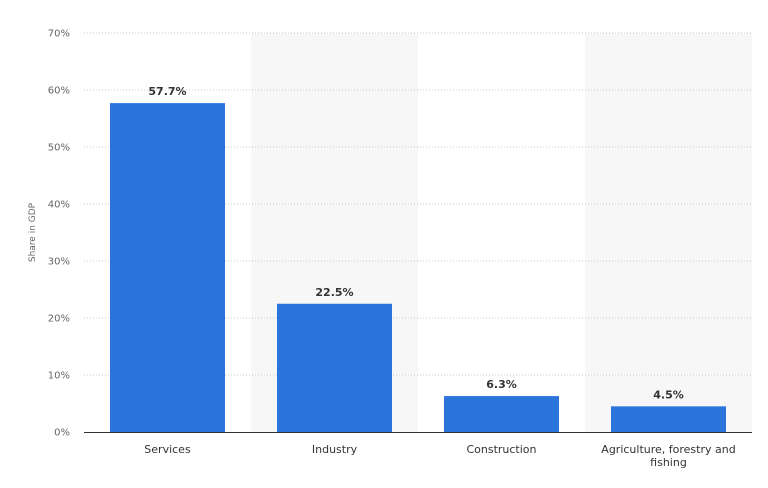  Describe the element at coordinates (59, 148) in the screenshot. I see `y-tick-label: 50%` at that location.